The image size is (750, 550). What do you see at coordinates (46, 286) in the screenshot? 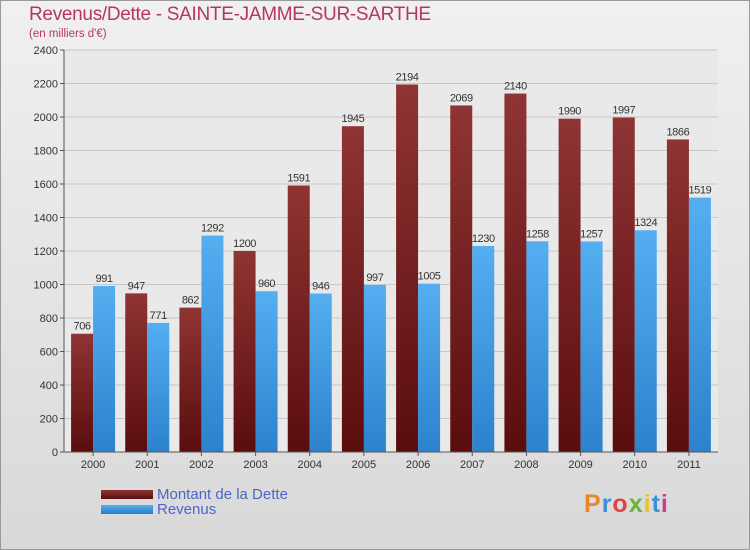
I see `y-tick-label: 1000` at bounding box center [46, 286].